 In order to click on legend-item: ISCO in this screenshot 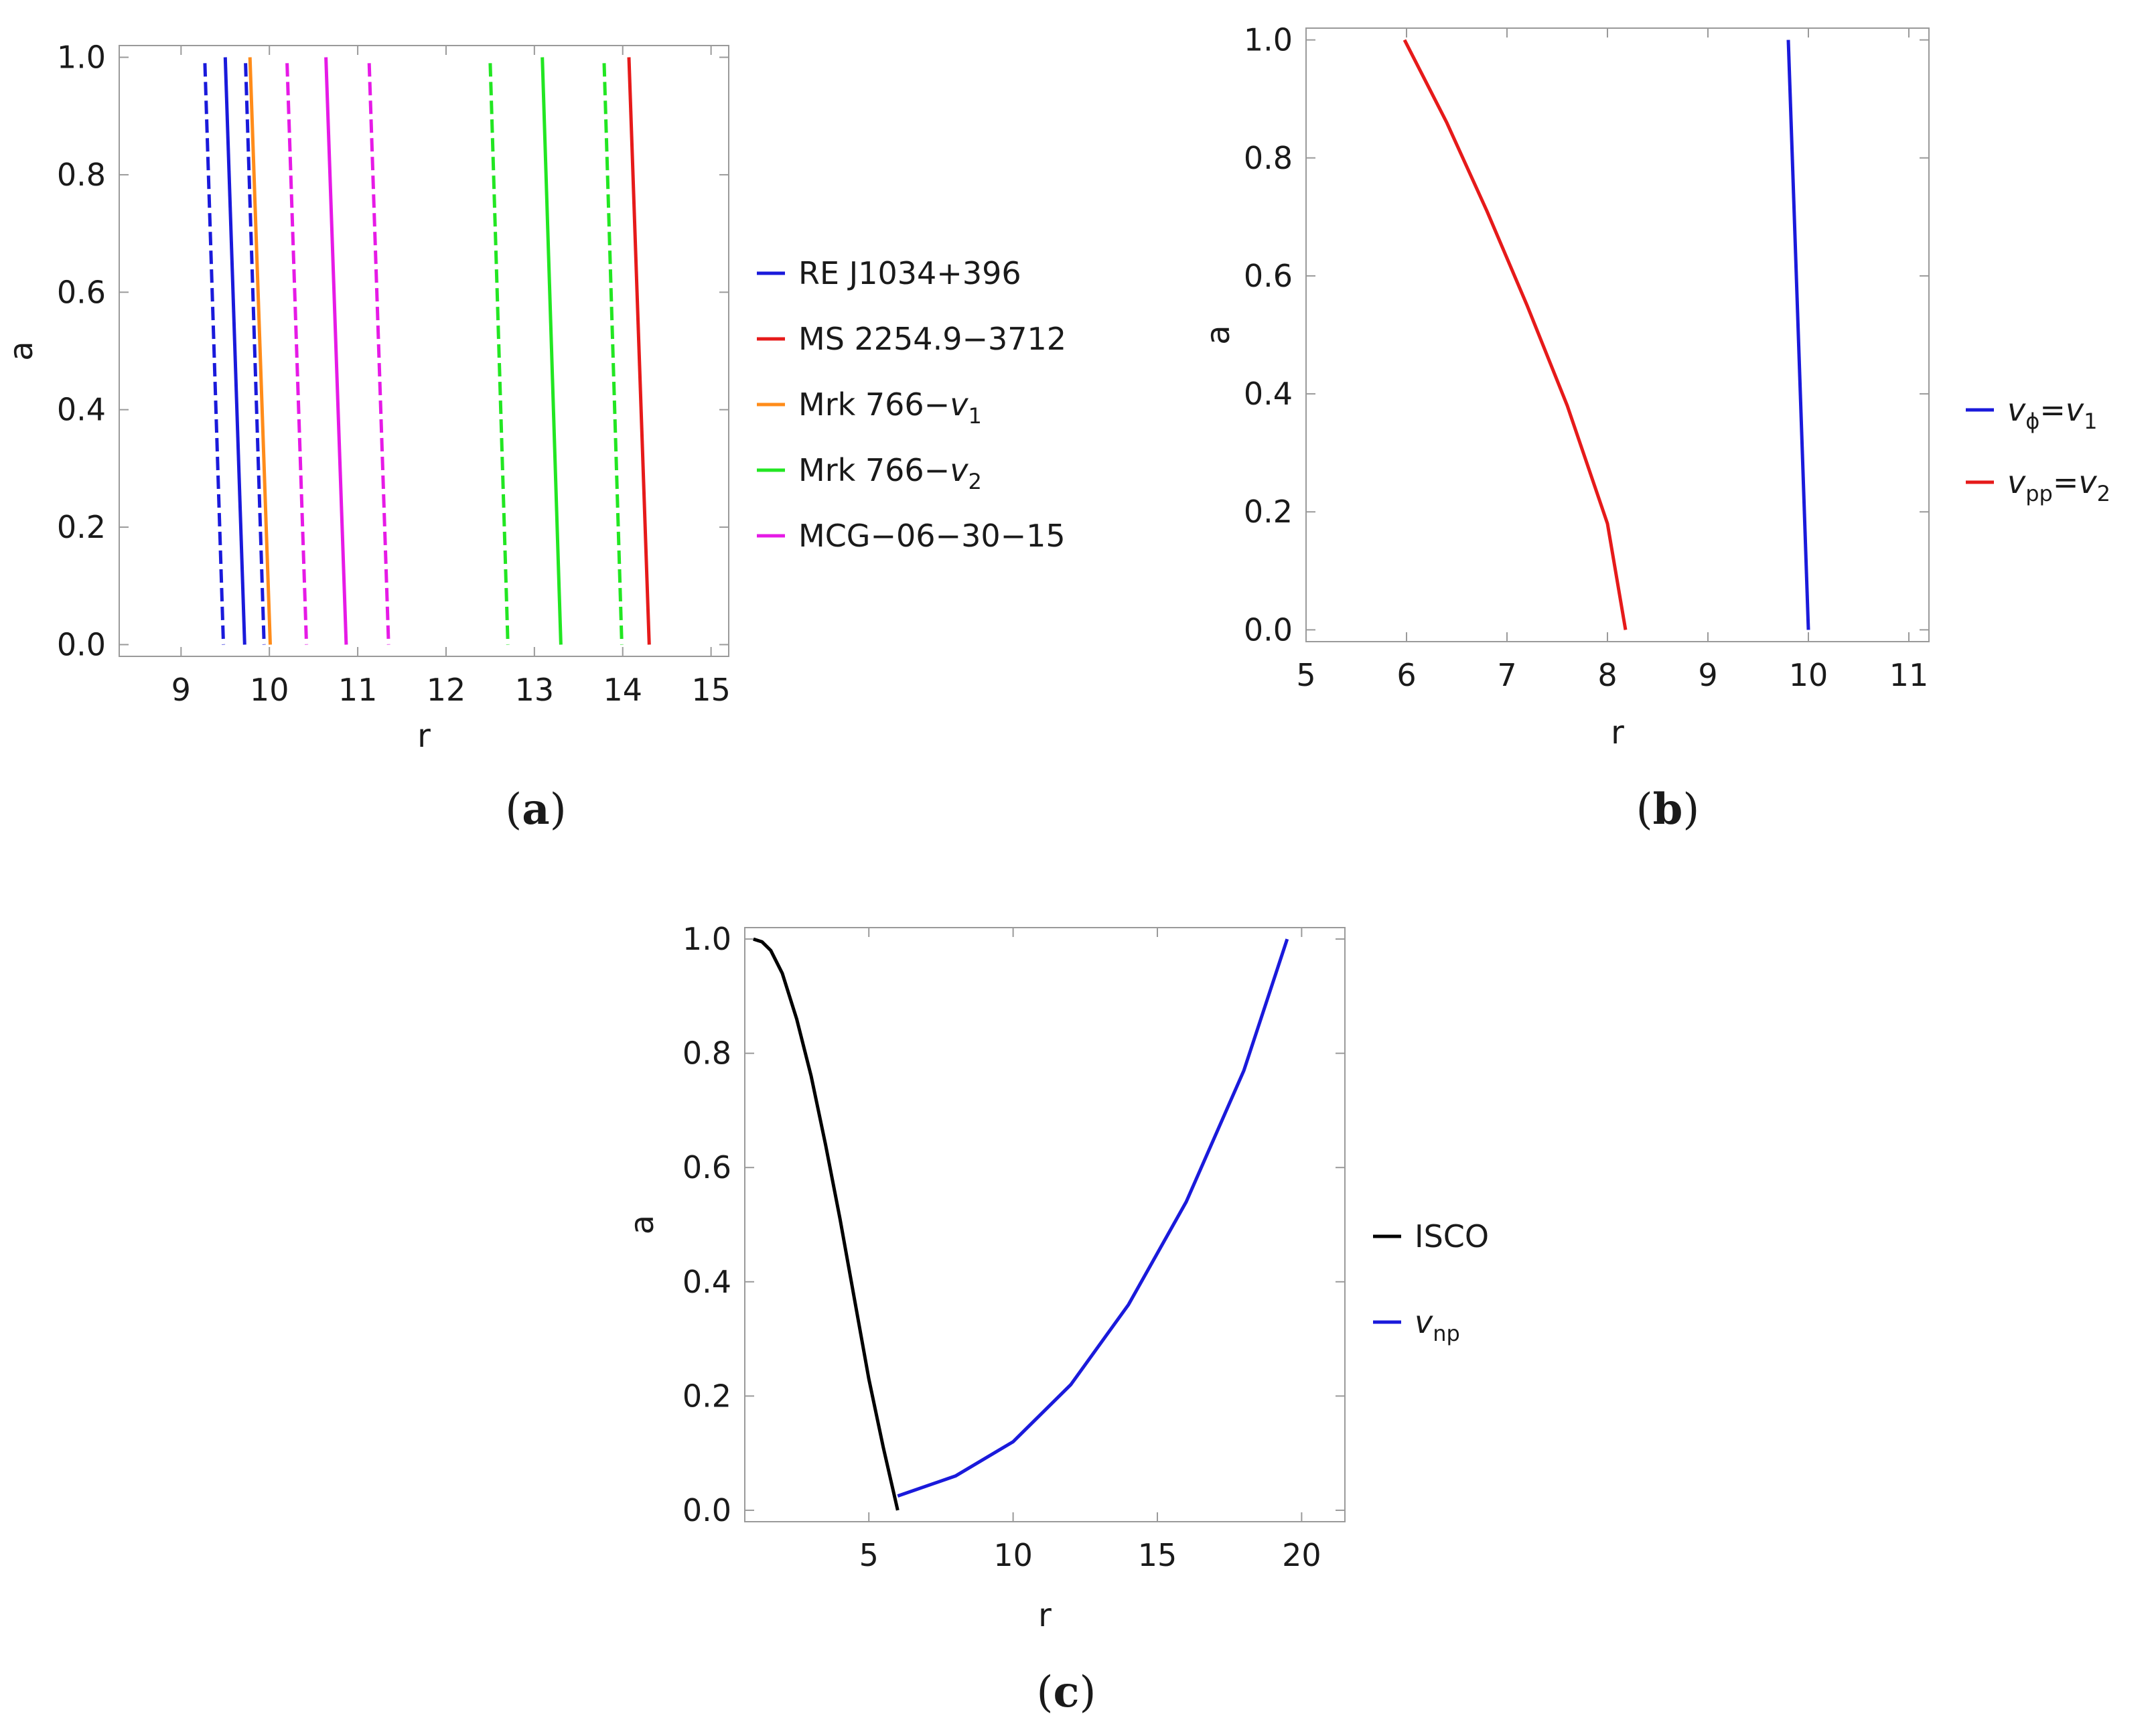, I will do `click(1431, 1236)`.